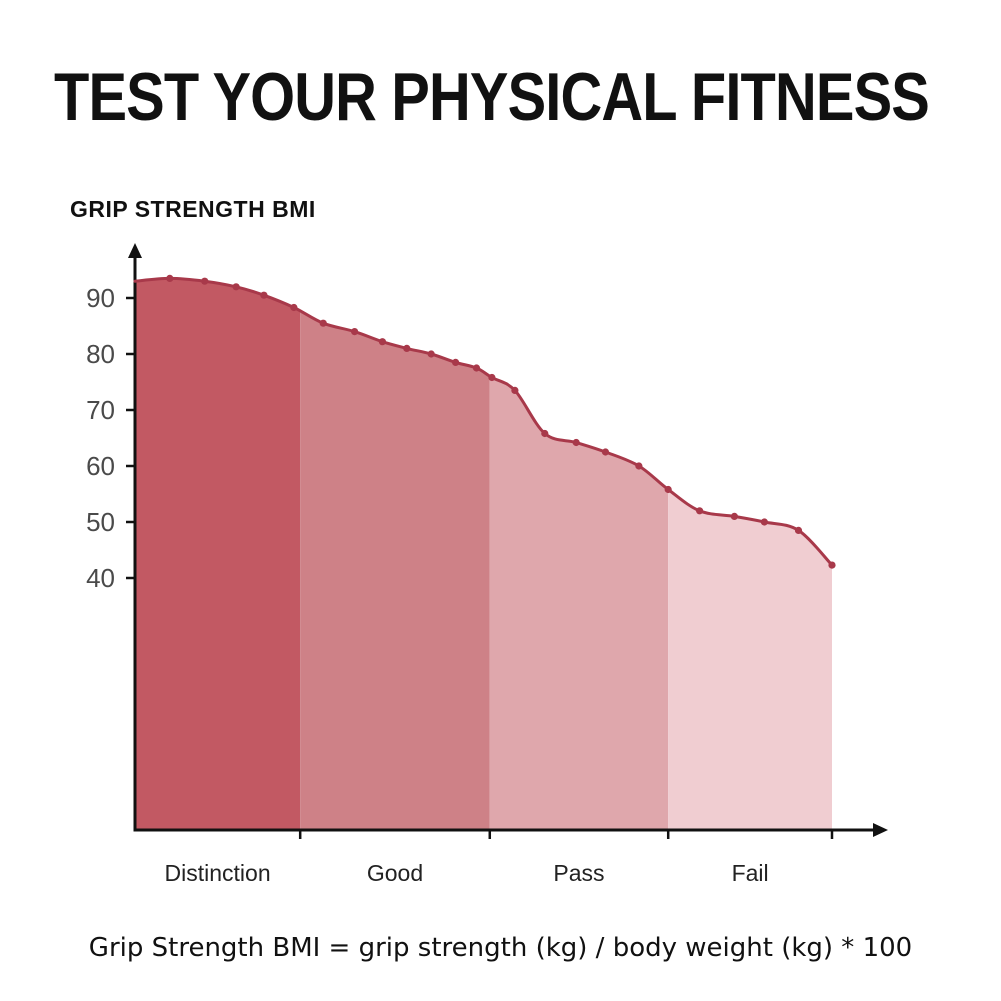 This screenshot has height=1001, width=1001. Describe the element at coordinates (100, 410) in the screenshot. I see `svg-text: 70` at that location.